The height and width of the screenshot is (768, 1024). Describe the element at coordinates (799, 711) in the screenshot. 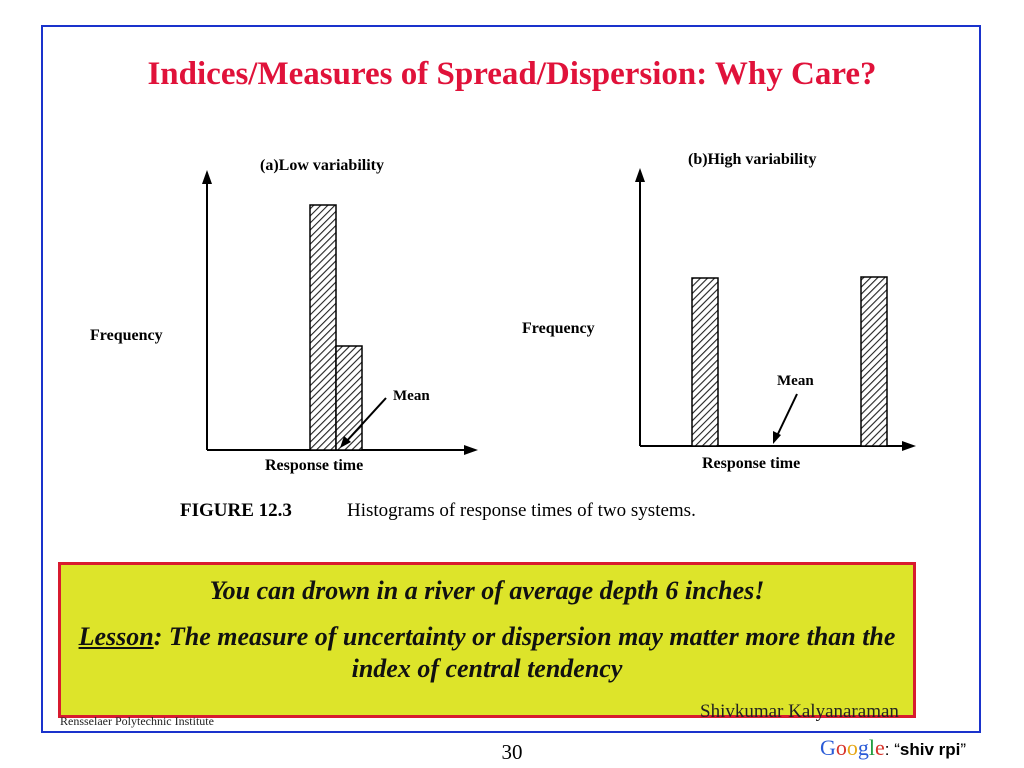

I see `footer-author: Shivkumar Kalyanaraman` at that location.